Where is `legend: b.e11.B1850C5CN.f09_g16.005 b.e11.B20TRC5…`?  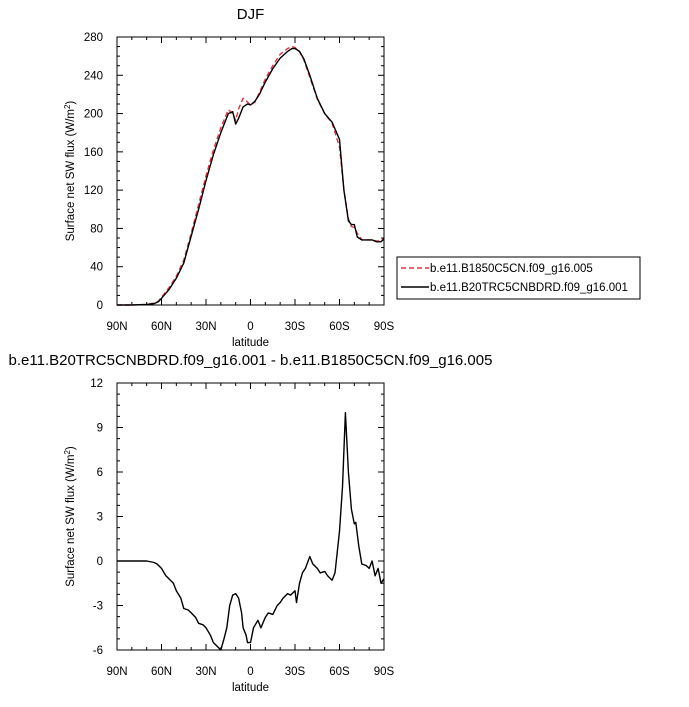 legend: b.e11.B1850C5CN.f09_g16.005 b.e11.B20TRC5… is located at coordinates (518, 278).